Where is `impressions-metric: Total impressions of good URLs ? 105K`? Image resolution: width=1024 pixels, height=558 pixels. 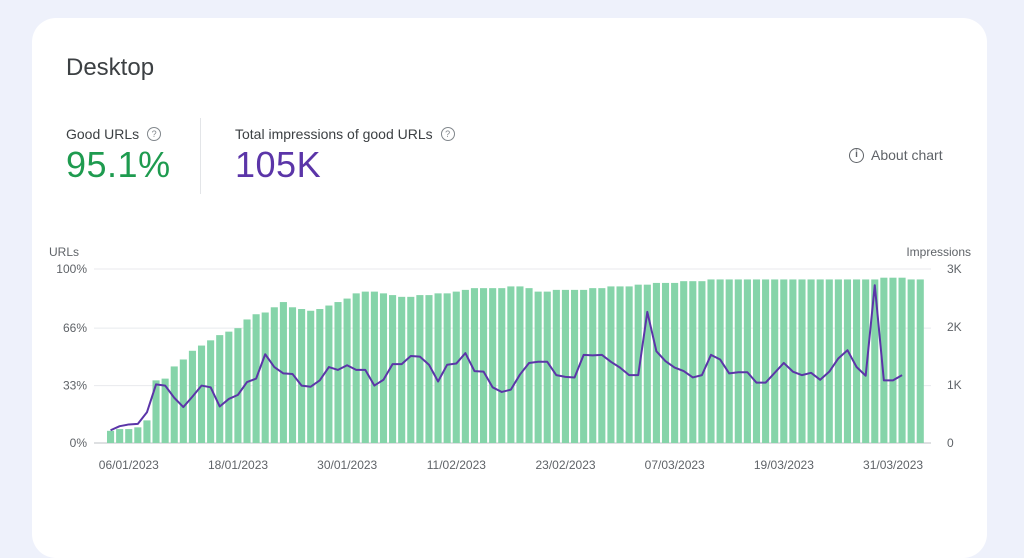 impressions-metric: Total impressions of good URLs ? 105K is located at coordinates (345, 156).